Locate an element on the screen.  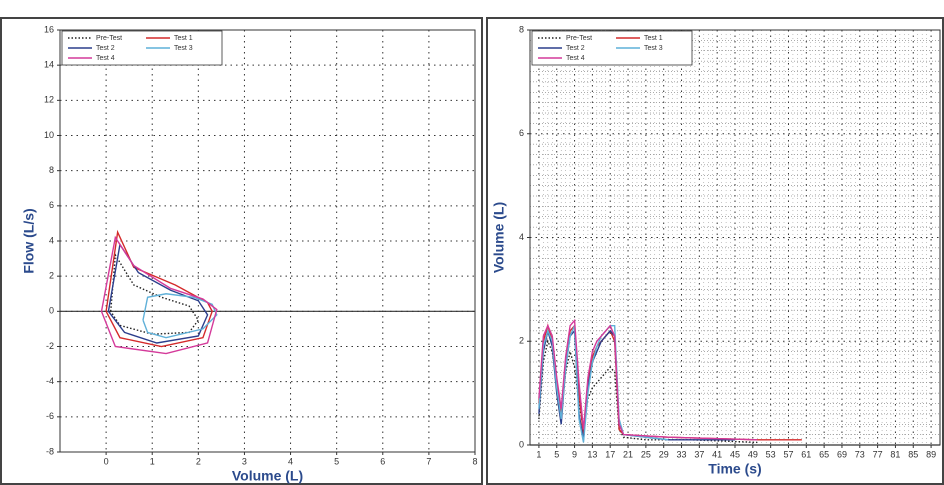
y-axis-label: Volume (L) is located at coordinates (499, 237).